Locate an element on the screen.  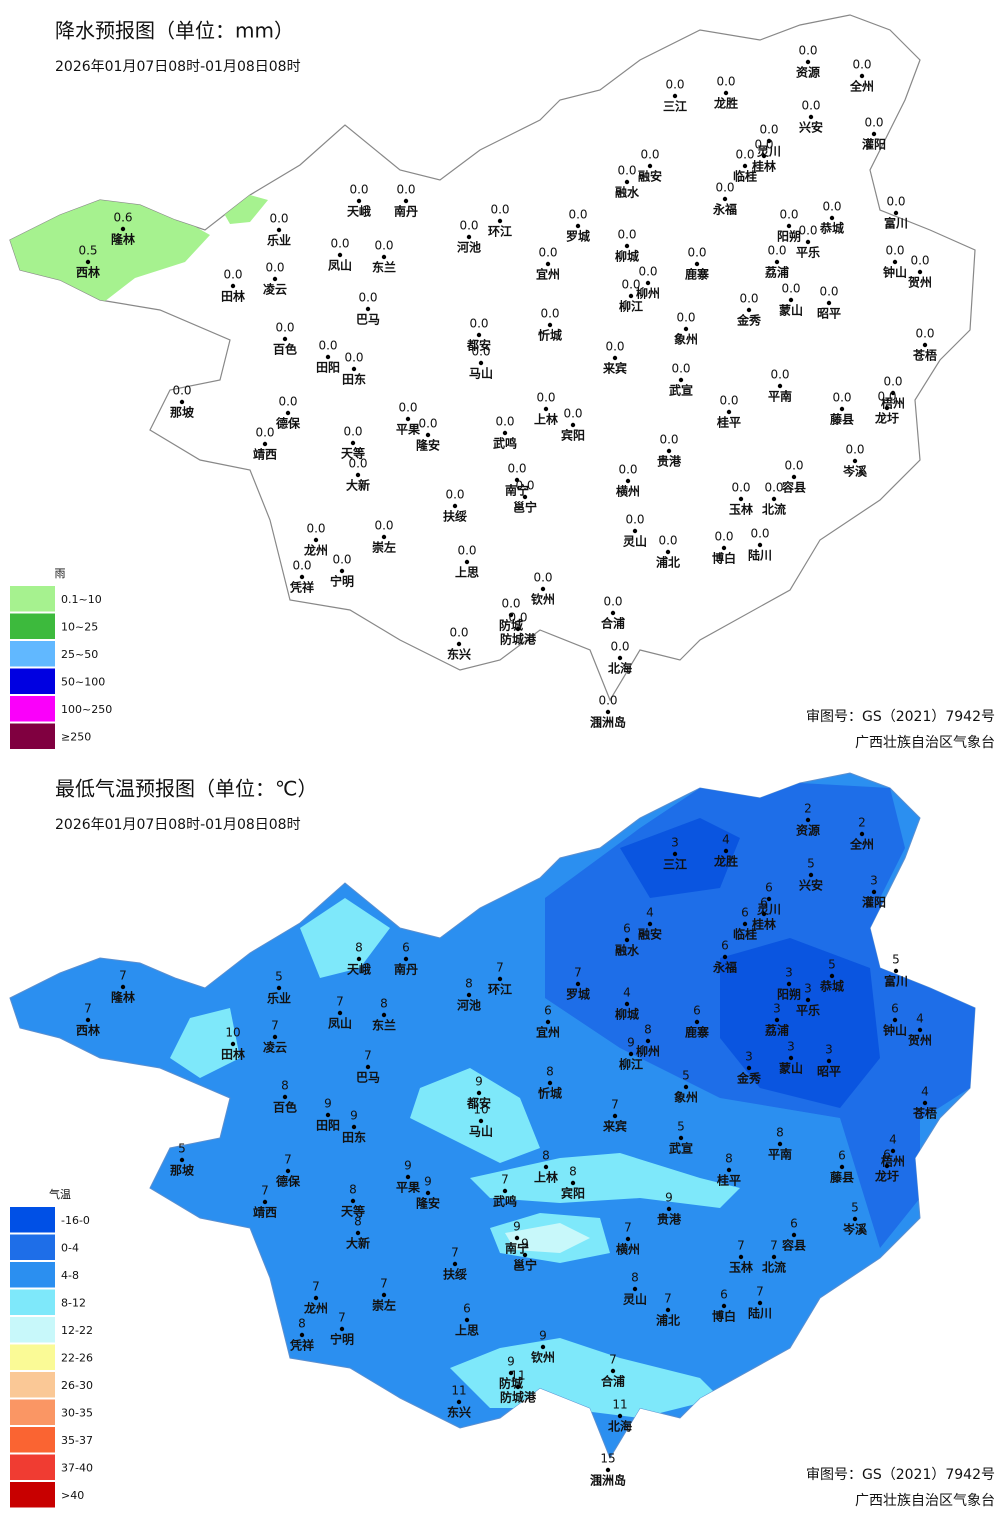
station-name: 扶绥 is located at coordinates (455, 516).